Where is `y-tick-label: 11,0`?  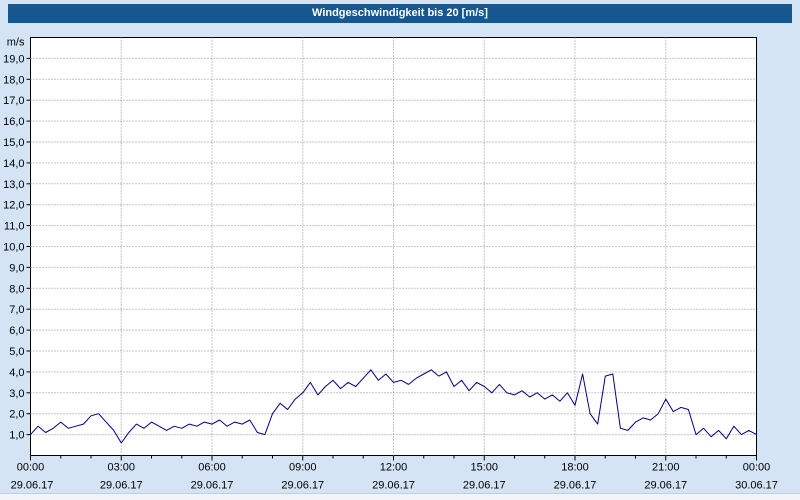
y-tick-label: 11,0 is located at coordinates (14, 227).